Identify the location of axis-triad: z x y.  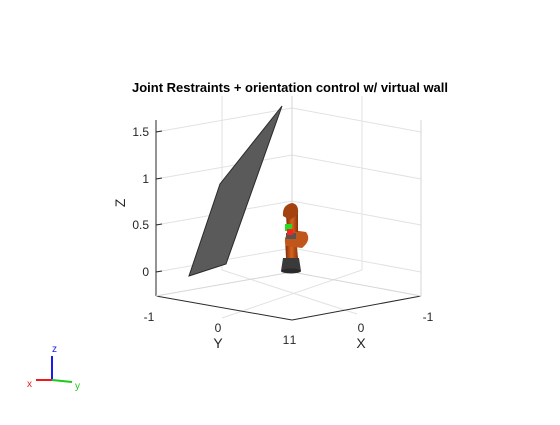
(53, 368).